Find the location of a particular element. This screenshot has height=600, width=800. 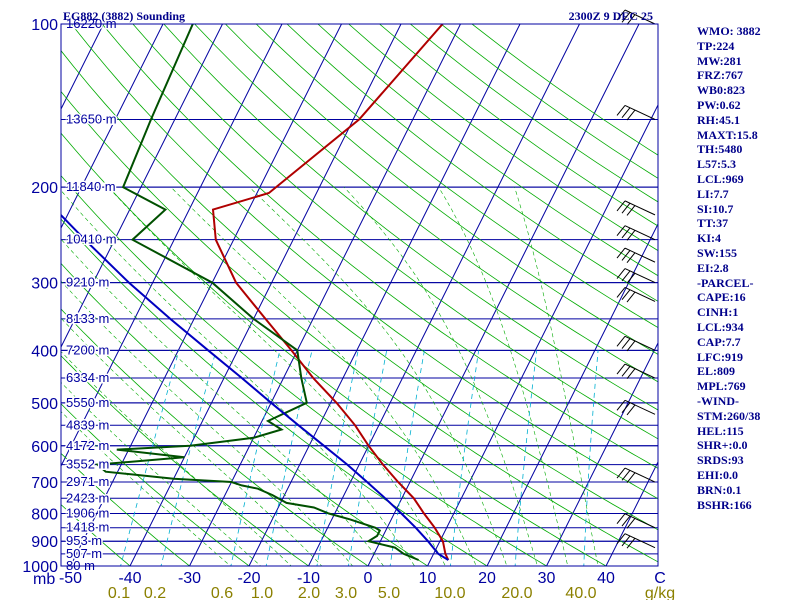

sounding-index: STM:260/38 is located at coordinates (729, 415).